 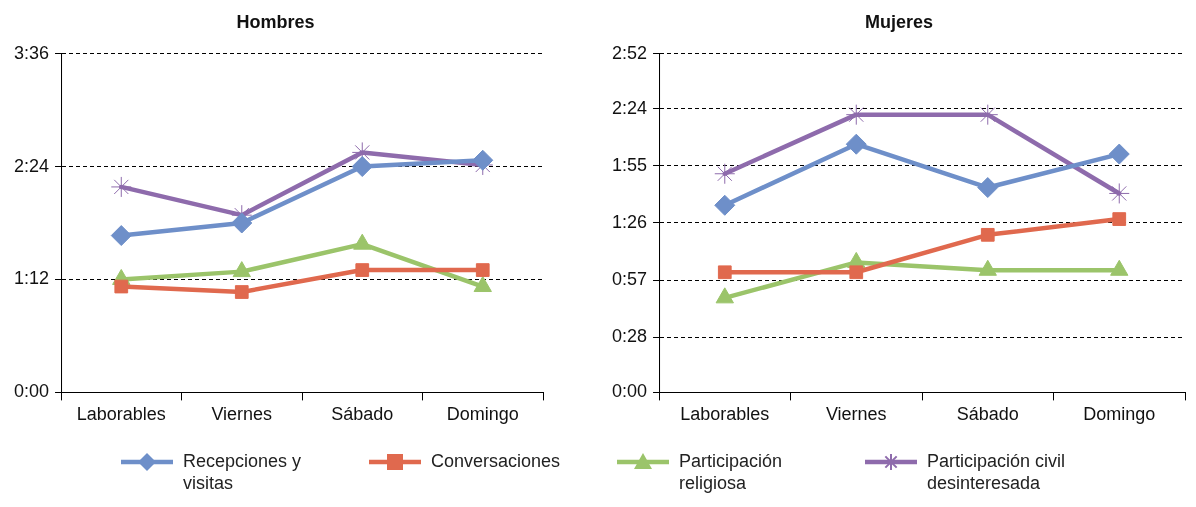 I want to click on chart-title: Mujeres, so click(x=899, y=21).